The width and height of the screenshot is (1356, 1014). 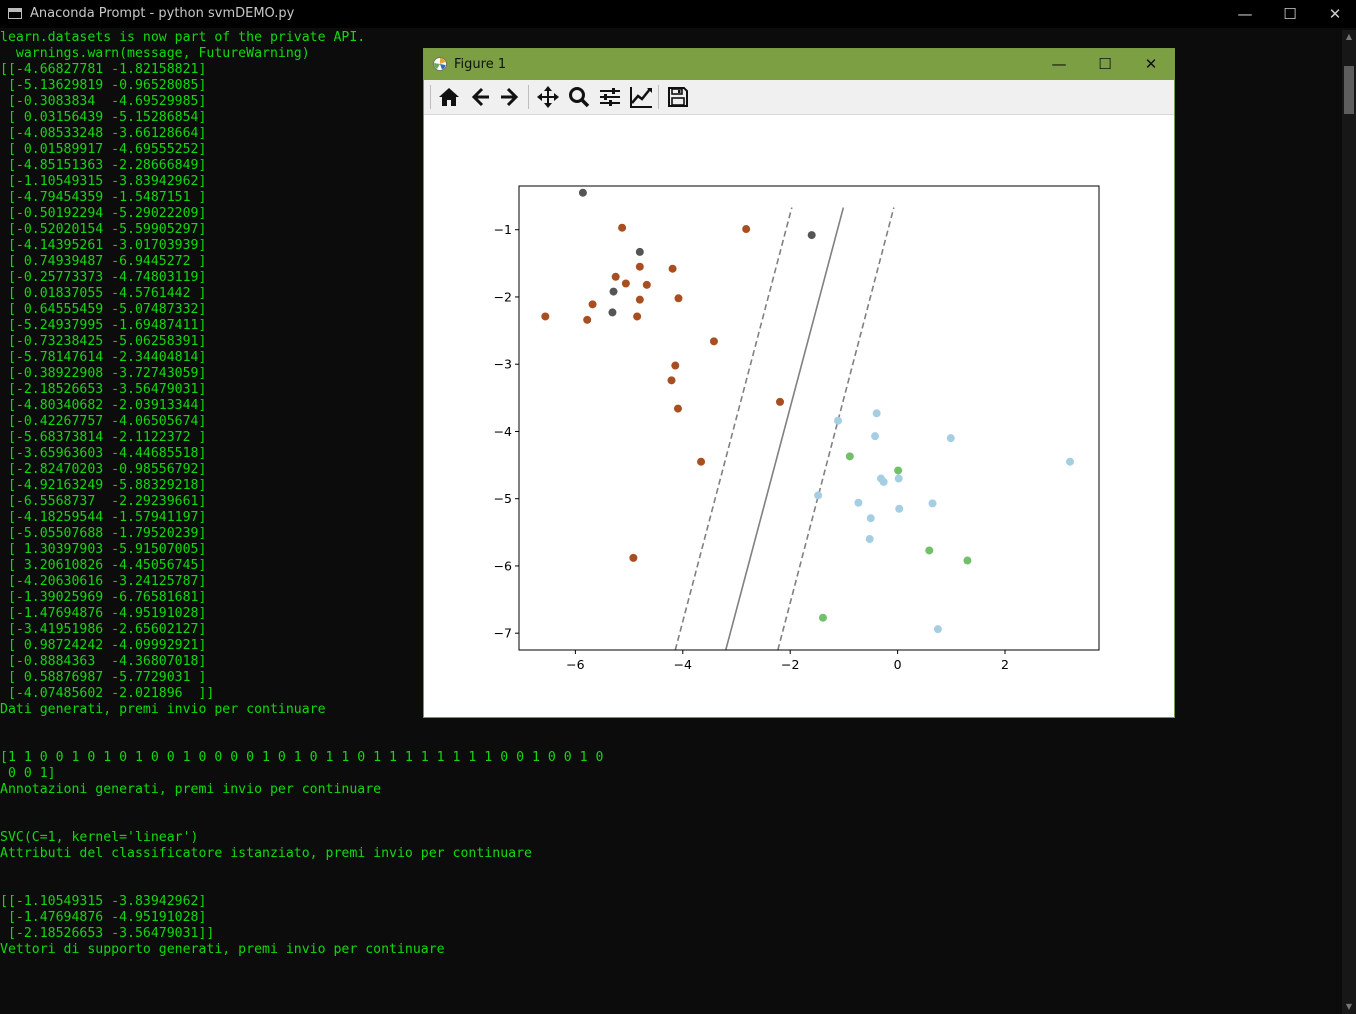 I want to click on figure-close-button: ✕, so click(x=1151, y=64).